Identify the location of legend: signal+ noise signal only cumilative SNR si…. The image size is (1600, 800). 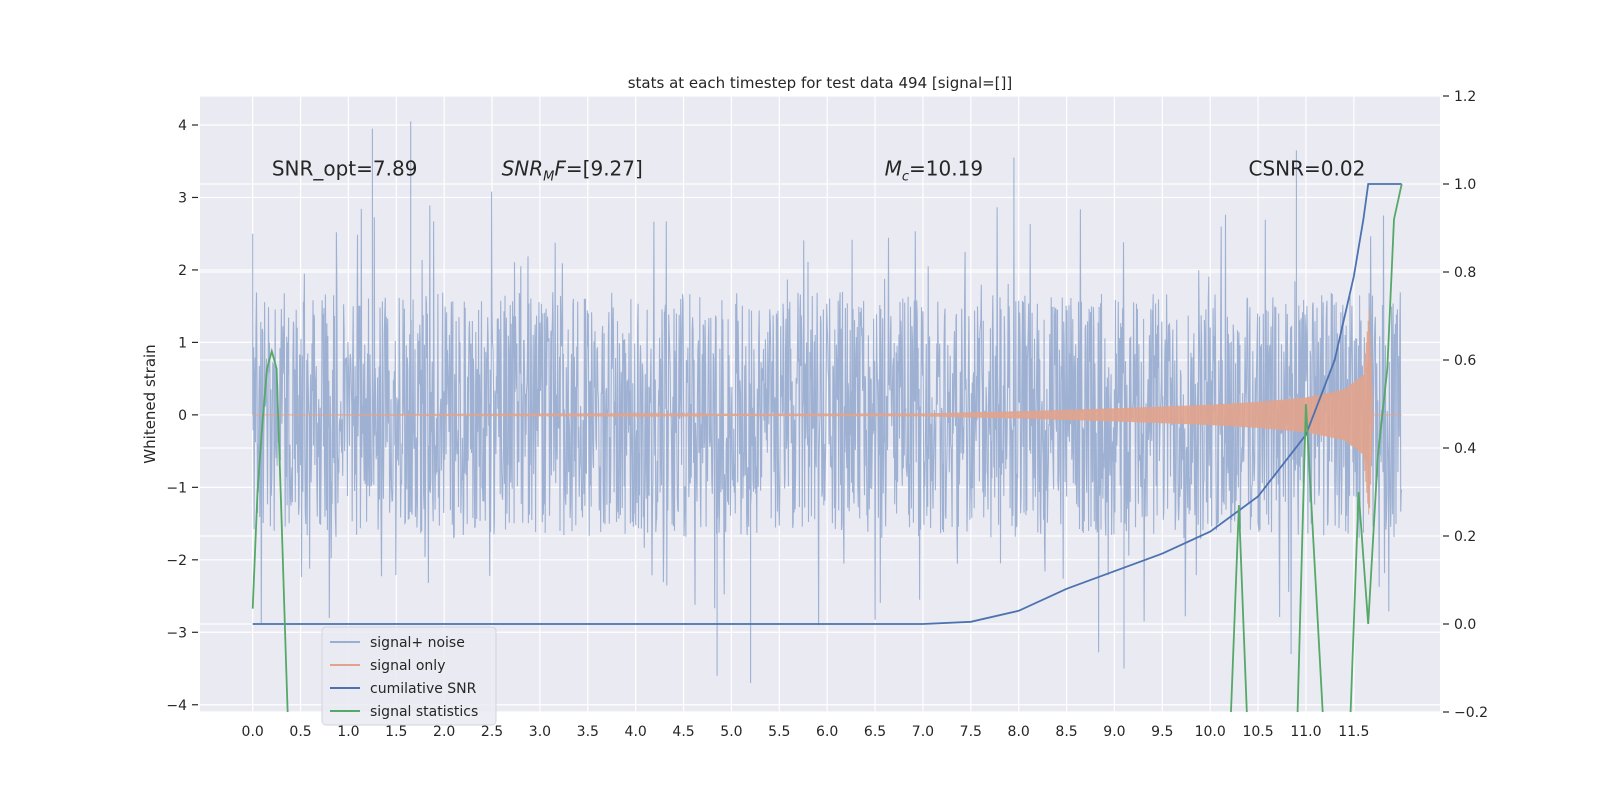
(409, 676).